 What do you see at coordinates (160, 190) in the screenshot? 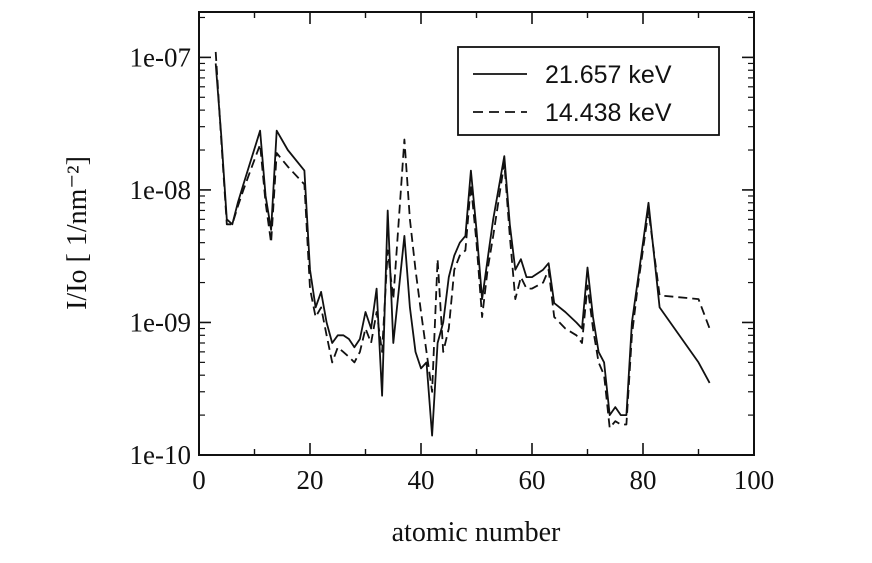
I see `y-tick-label: 1e-08` at bounding box center [160, 190].